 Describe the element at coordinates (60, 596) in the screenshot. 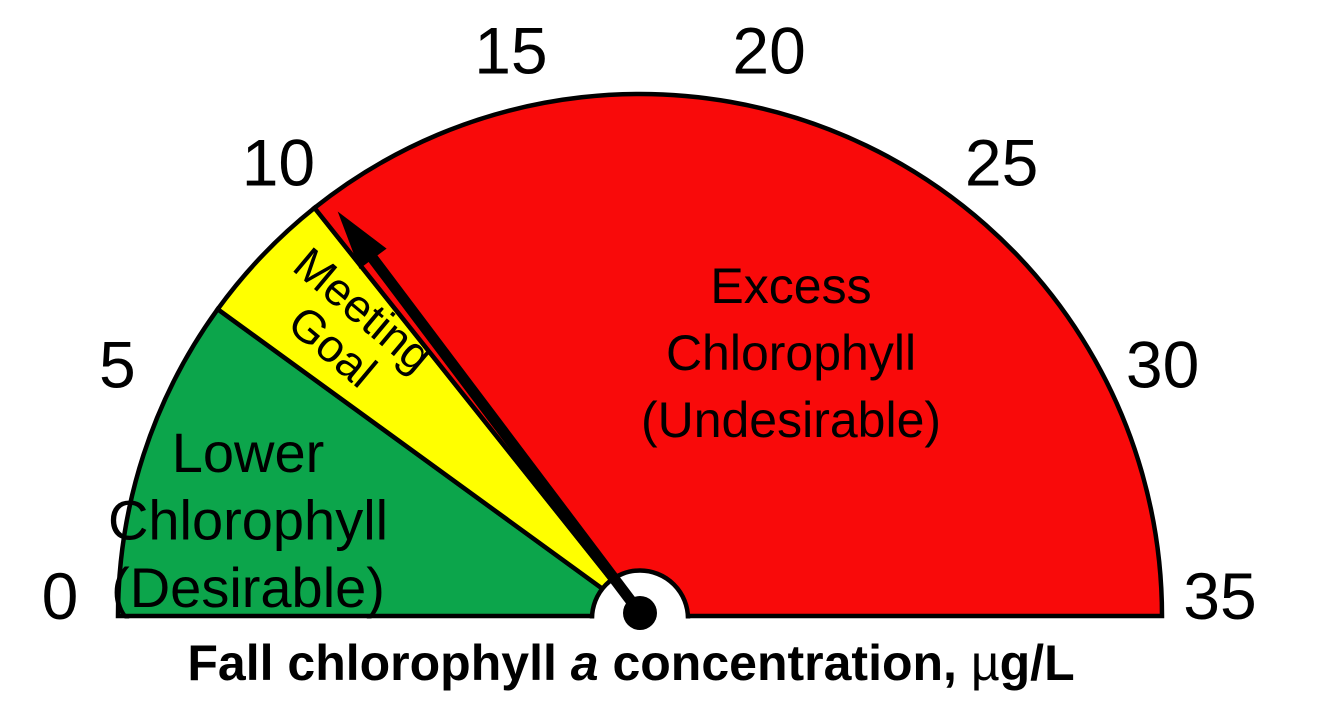

I see `tick-label-0: 0` at that location.